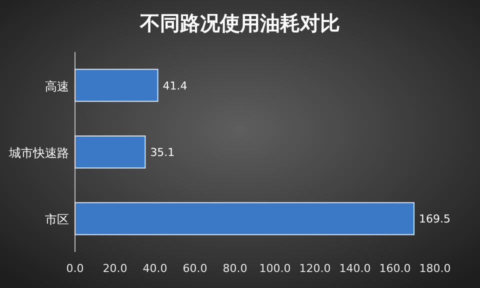 This screenshot has width=480, height=288. What do you see at coordinates (75, 268) in the screenshot?
I see `x-tick-label: 0.0` at bounding box center [75, 268].